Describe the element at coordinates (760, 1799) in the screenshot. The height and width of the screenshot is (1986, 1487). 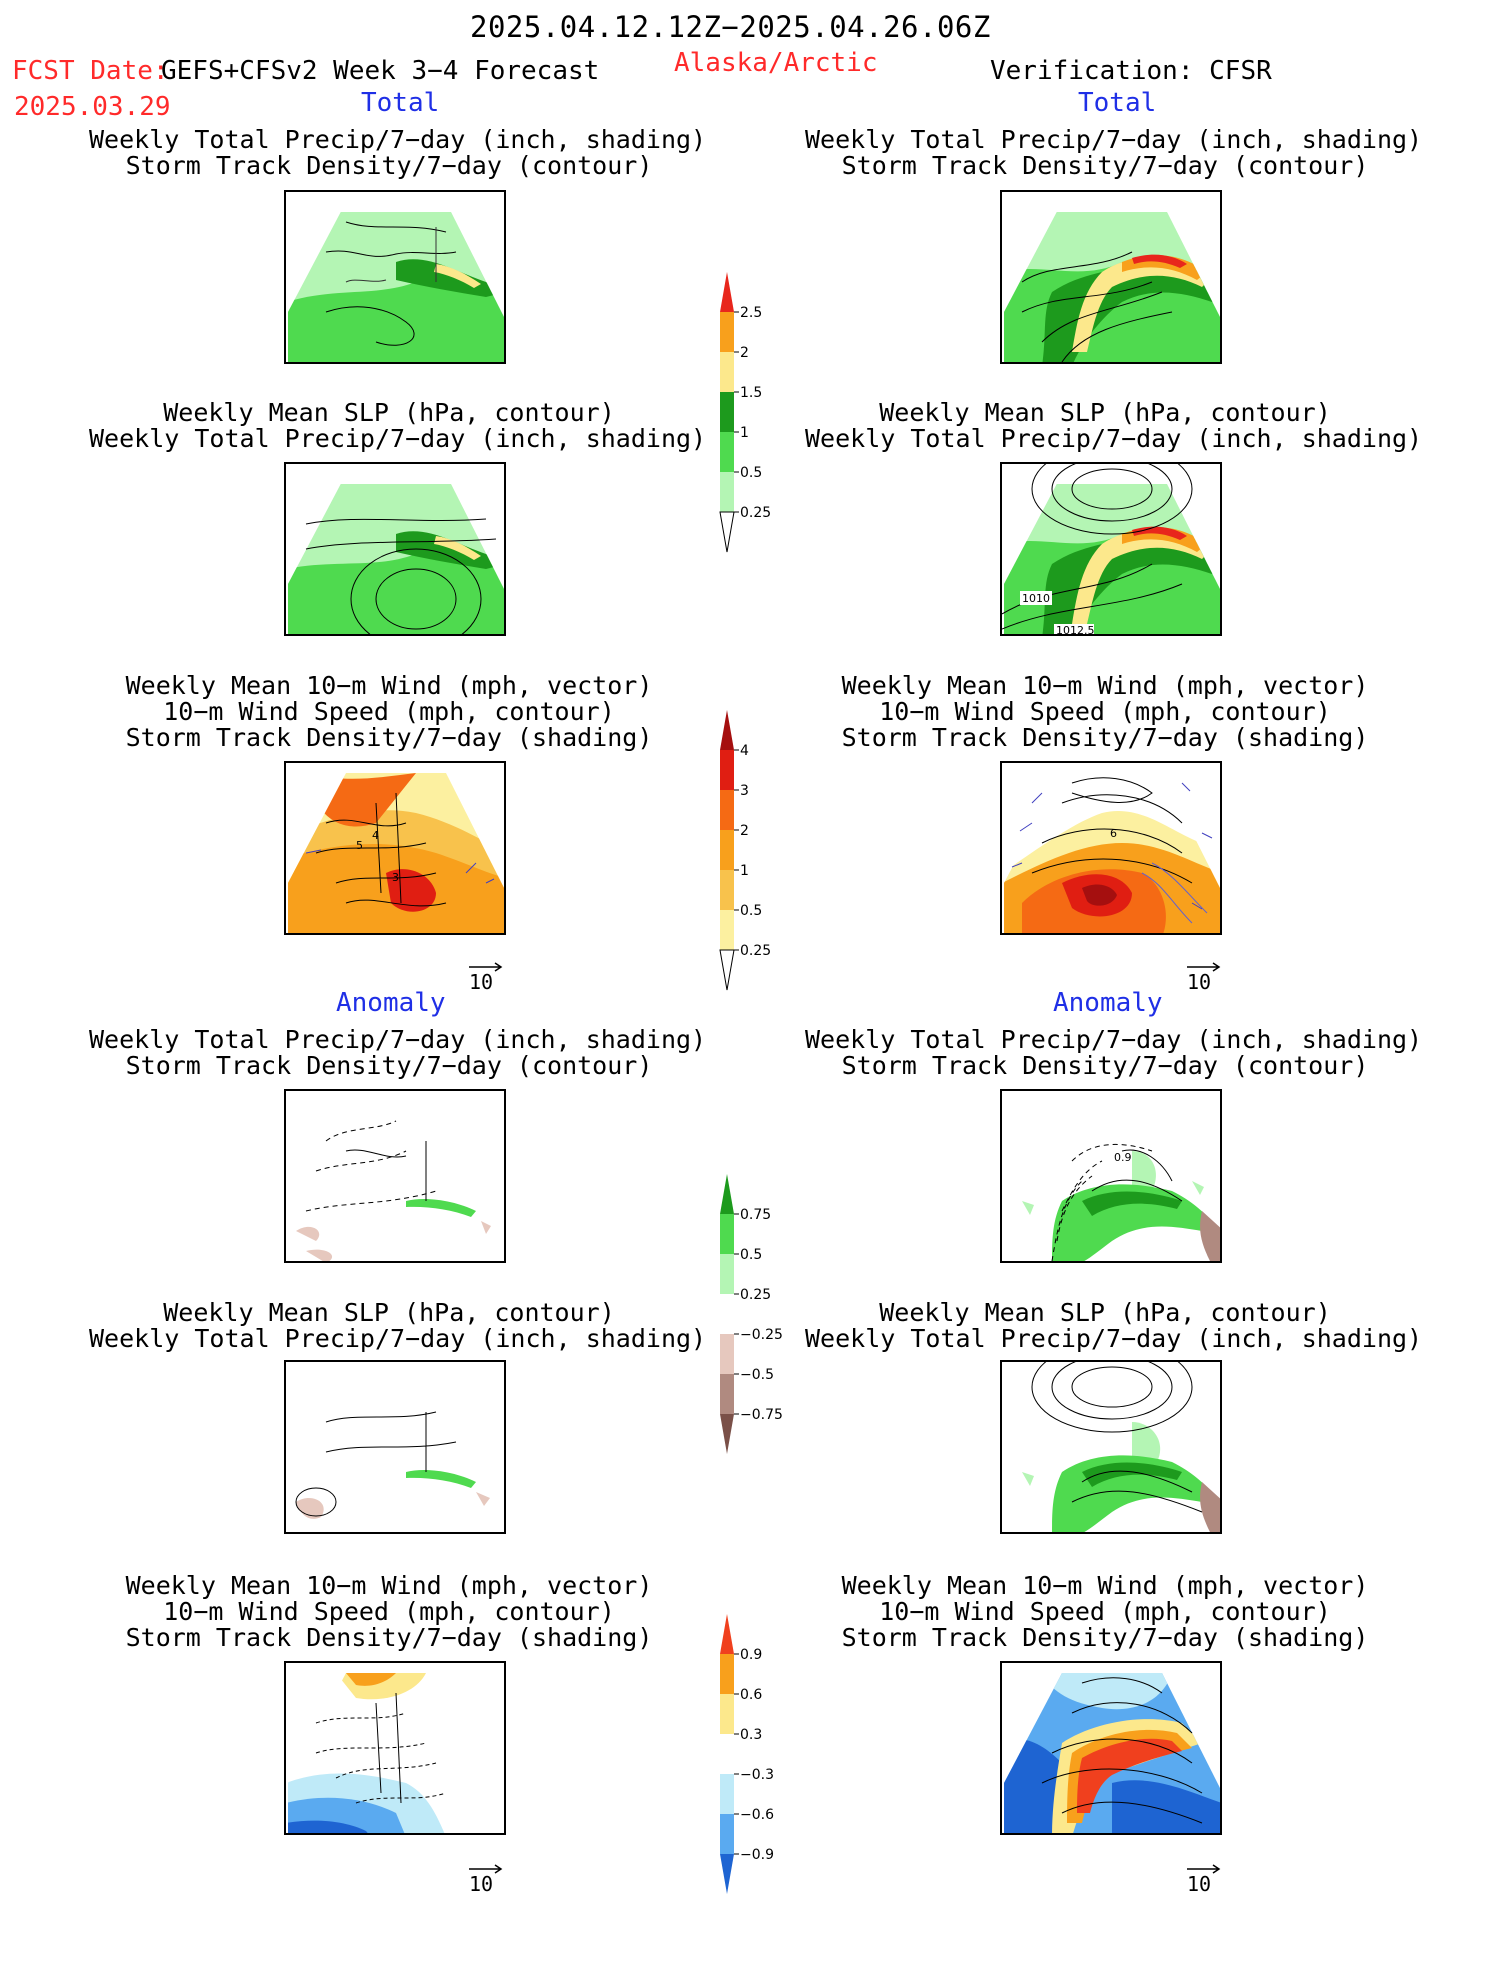
I see `colorbar-storm-anom: 0.9 0.6 0.3 −0.3 −0.6 −0.9` at that location.